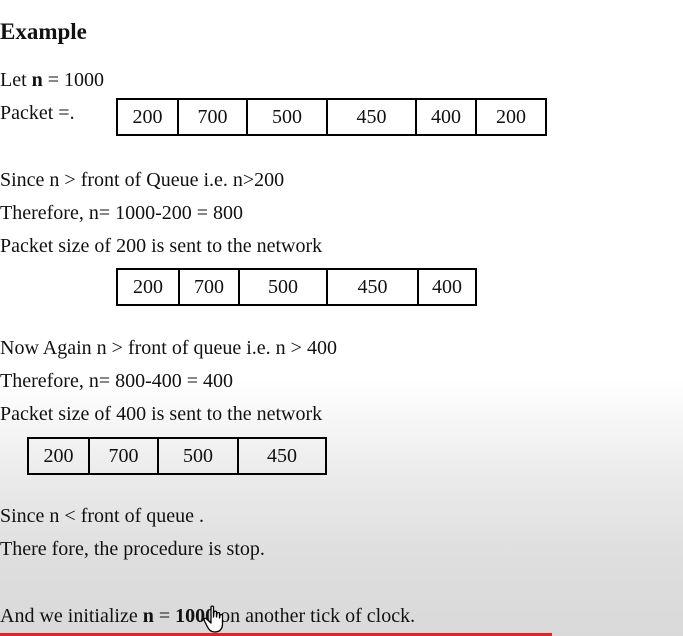 This screenshot has height=636, width=683. I want to click on final-suffix: on another tick of clock., so click(315, 616).